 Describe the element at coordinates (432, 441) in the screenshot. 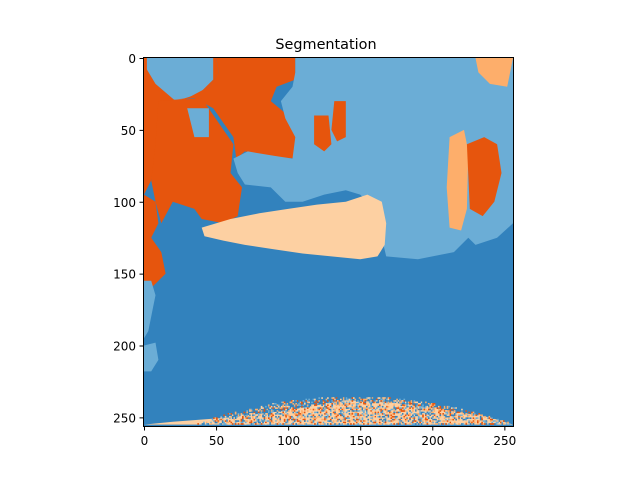

I see `x-tick-label: 200` at that location.